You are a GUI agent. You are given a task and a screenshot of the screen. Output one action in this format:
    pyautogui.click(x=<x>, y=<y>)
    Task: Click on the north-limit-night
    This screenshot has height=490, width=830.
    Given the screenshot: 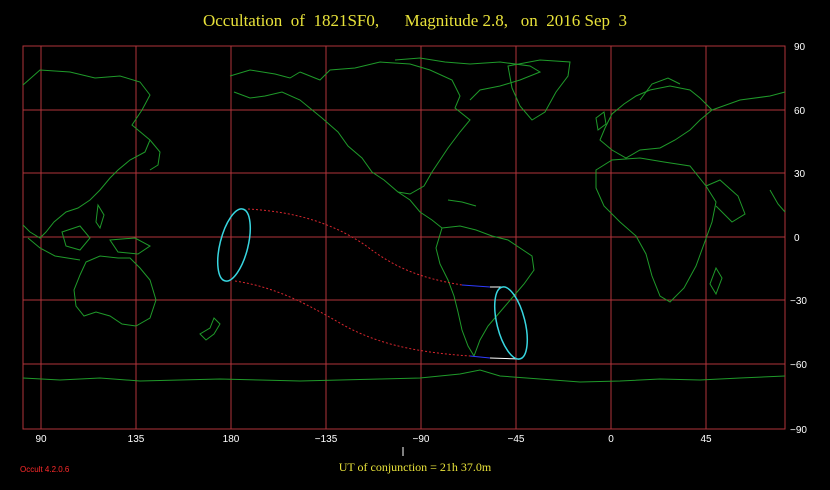 What is the action you would take?
    pyautogui.click(x=476, y=286)
    